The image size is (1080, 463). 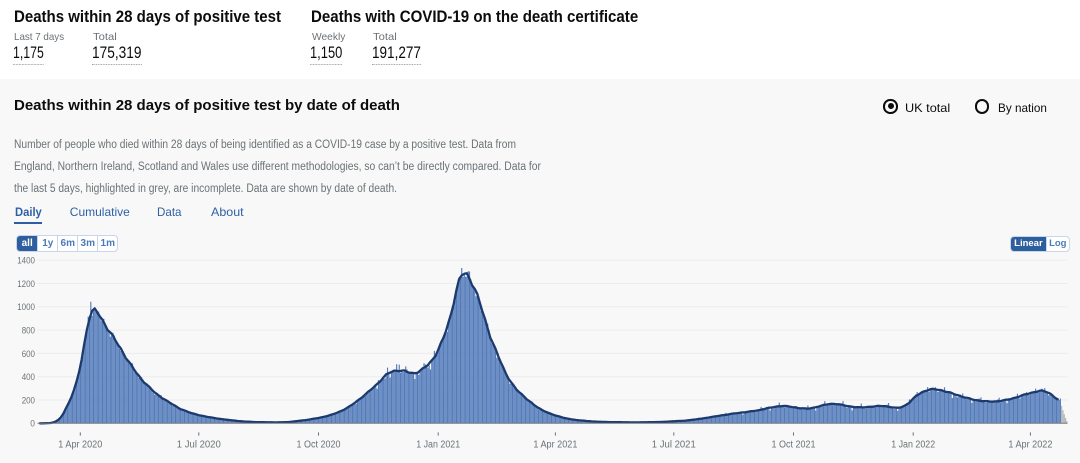 I want to click on svg-text: 400, so click(x=28, y=377).